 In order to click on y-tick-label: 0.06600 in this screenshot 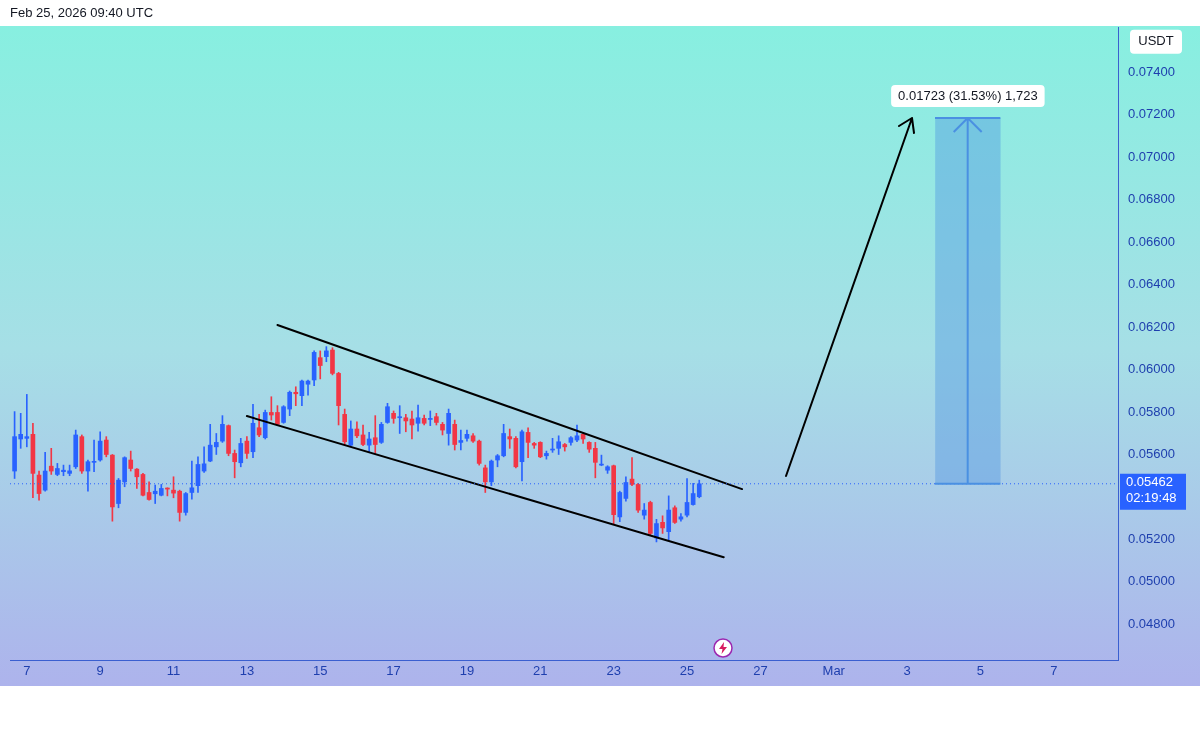, I will do `click(1151, 241)`.